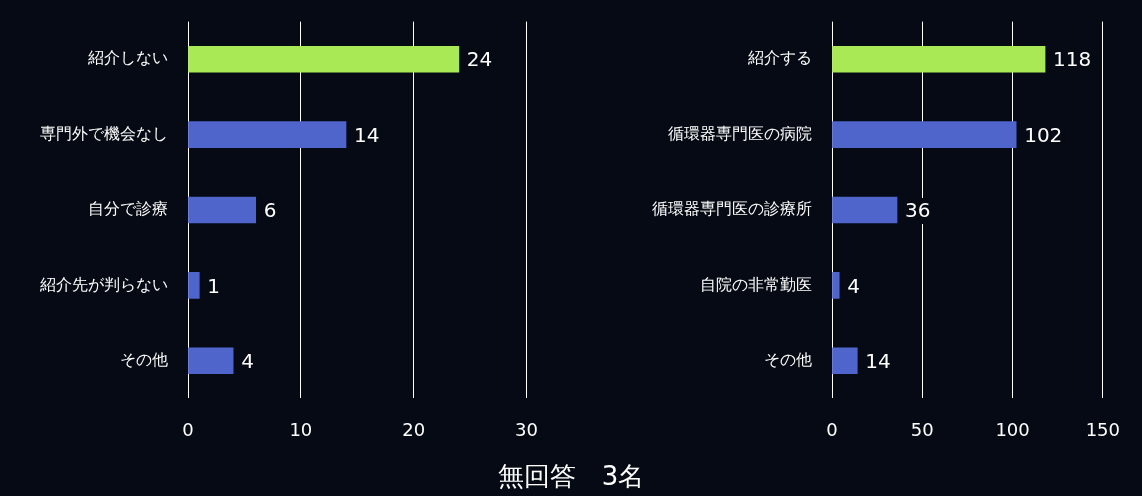  I want to click on x-tick-label: 50, so click(922, 429).